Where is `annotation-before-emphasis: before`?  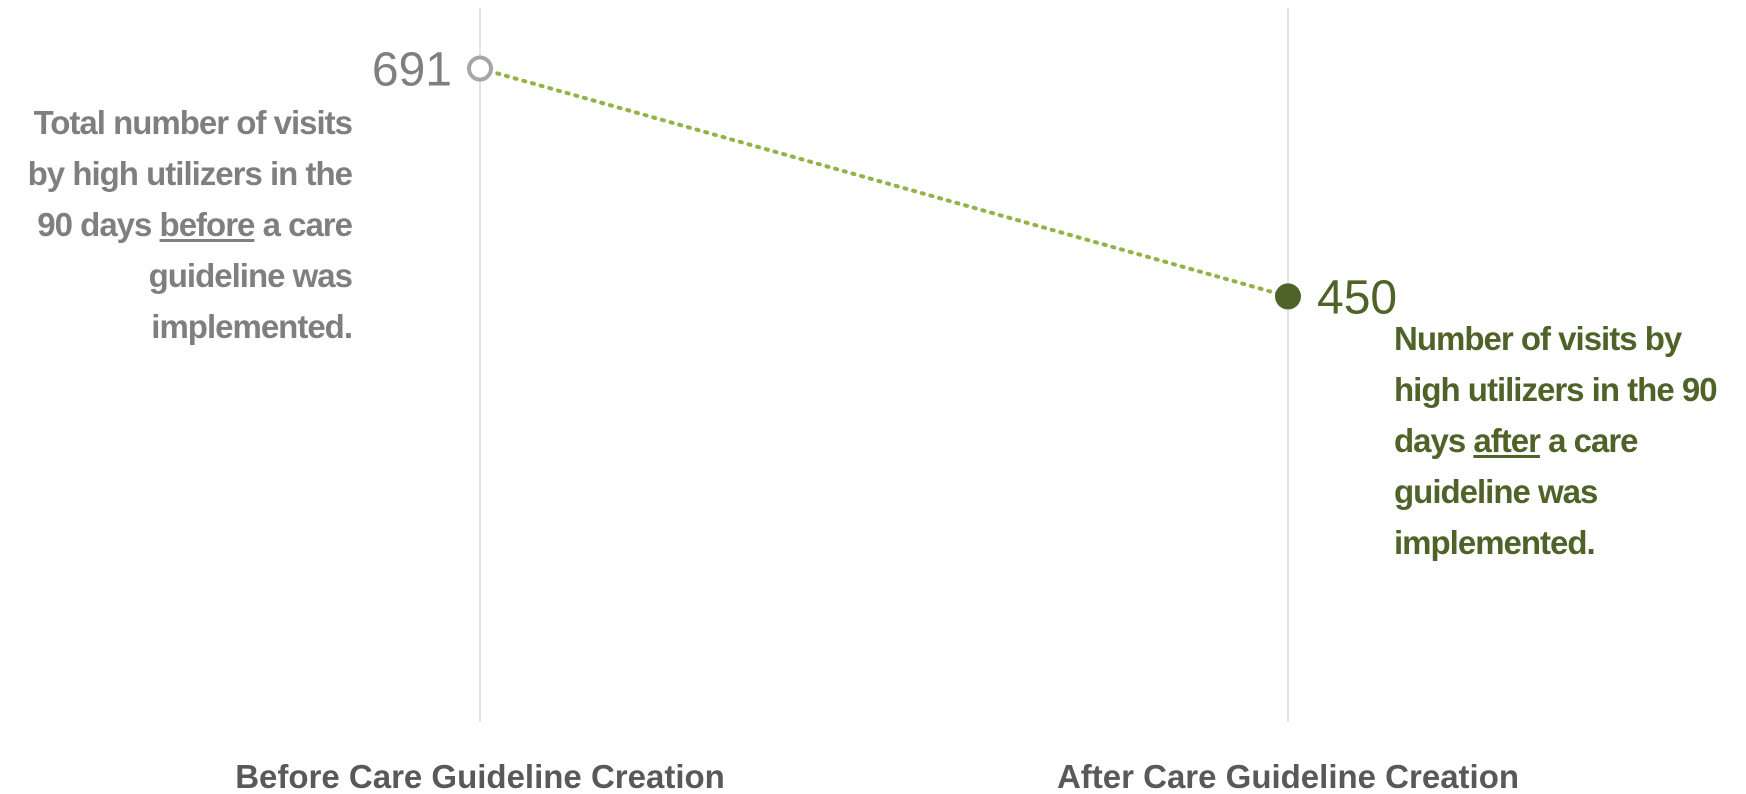 annotation-before-emphasis: before is located at coordinates (207, 224).